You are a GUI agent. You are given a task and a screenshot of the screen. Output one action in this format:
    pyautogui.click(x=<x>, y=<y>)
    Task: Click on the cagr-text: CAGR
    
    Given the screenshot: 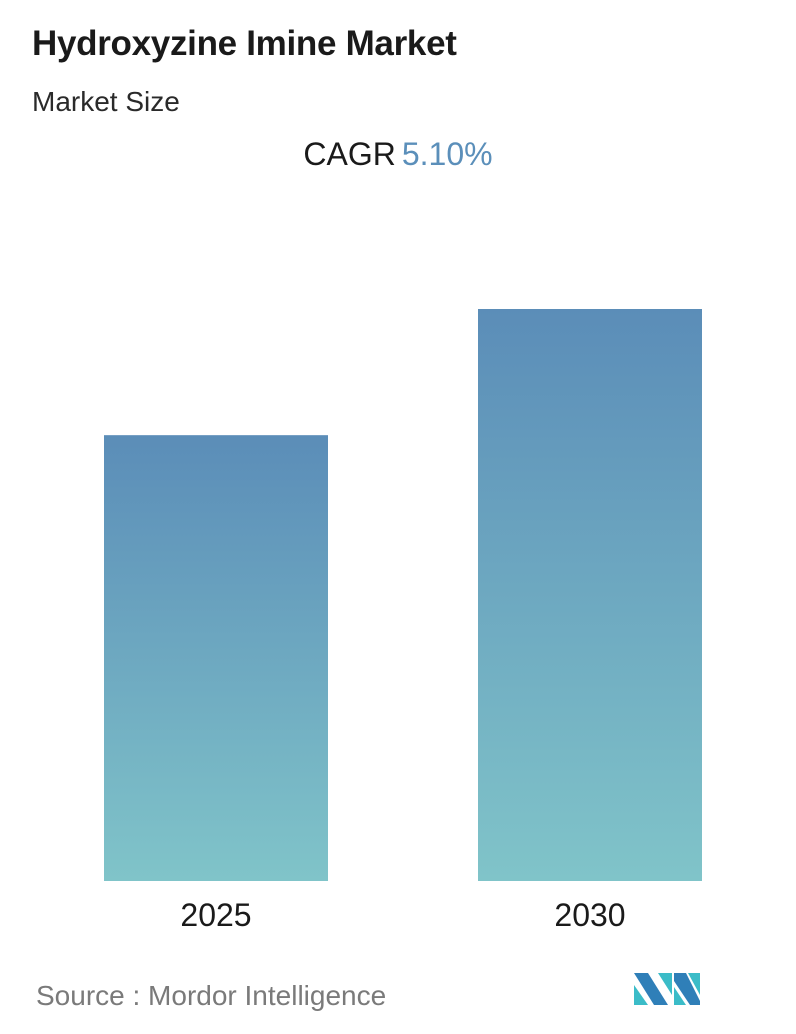 What is the action you would take?
    pyautogui.click(x=349, y=154)
    